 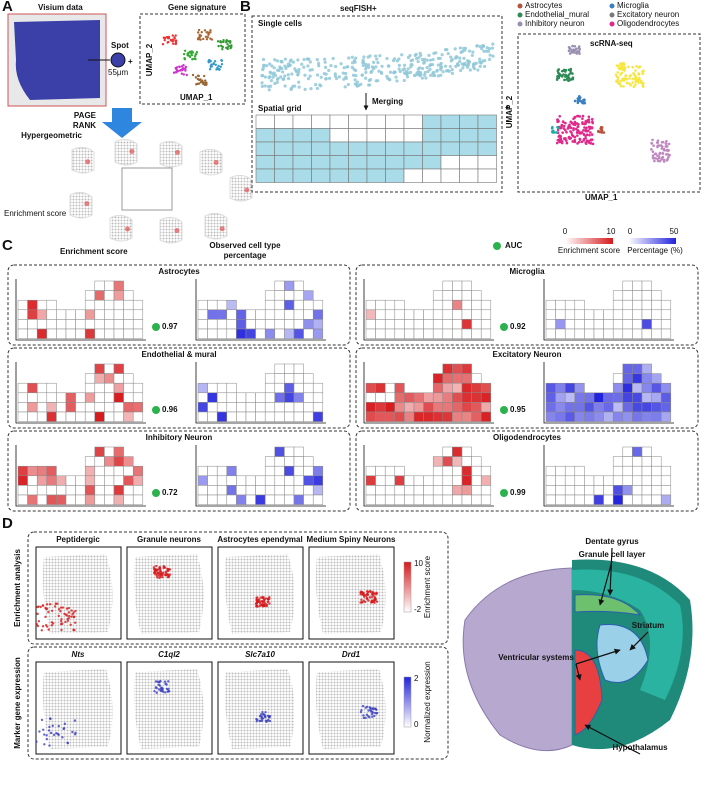 What do you see at coordinates (504, 410) in the screenshot?
I see `auc-dot` at bounding box center [504, 410].